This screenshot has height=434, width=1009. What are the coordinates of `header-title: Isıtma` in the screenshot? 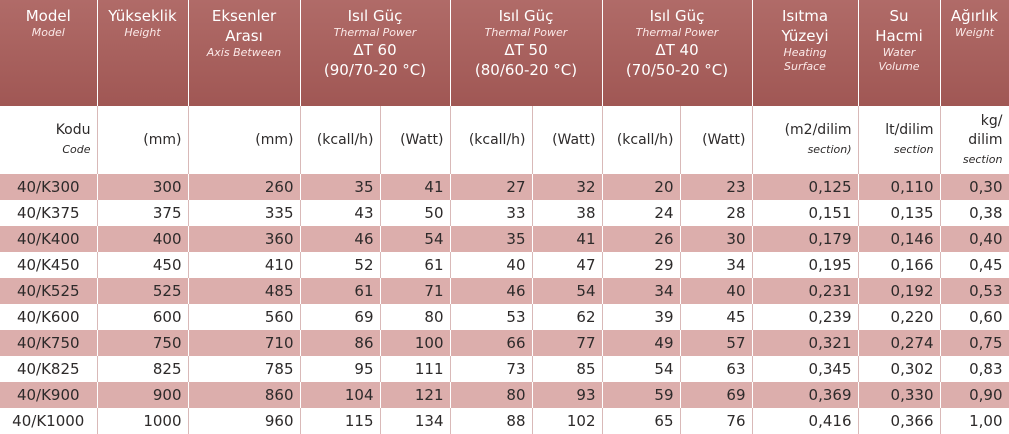 It's located at (805, 16).